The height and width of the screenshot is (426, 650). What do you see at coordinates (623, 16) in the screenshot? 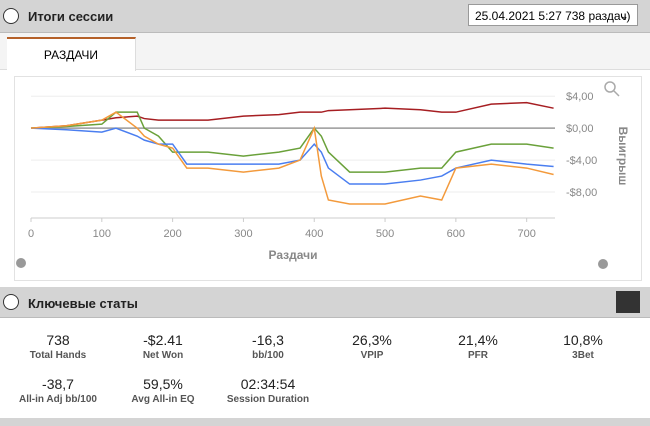
I see `dropdown-arrow: ⌄` at bounding box center [623, 16].